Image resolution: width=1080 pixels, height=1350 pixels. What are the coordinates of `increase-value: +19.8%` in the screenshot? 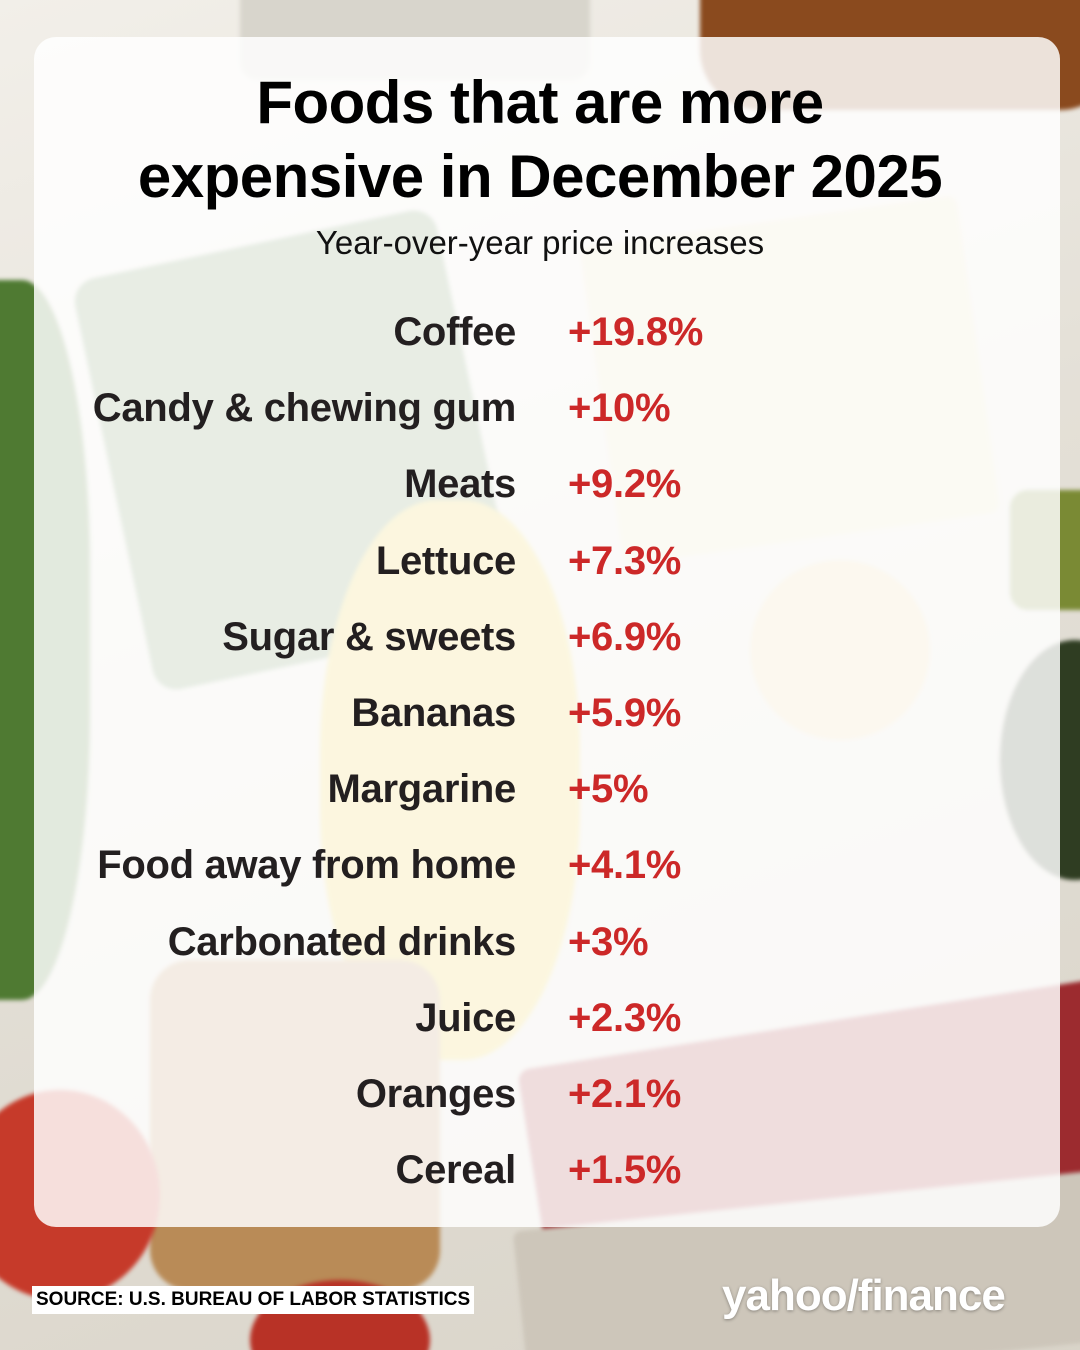 It's located at (635, 332).